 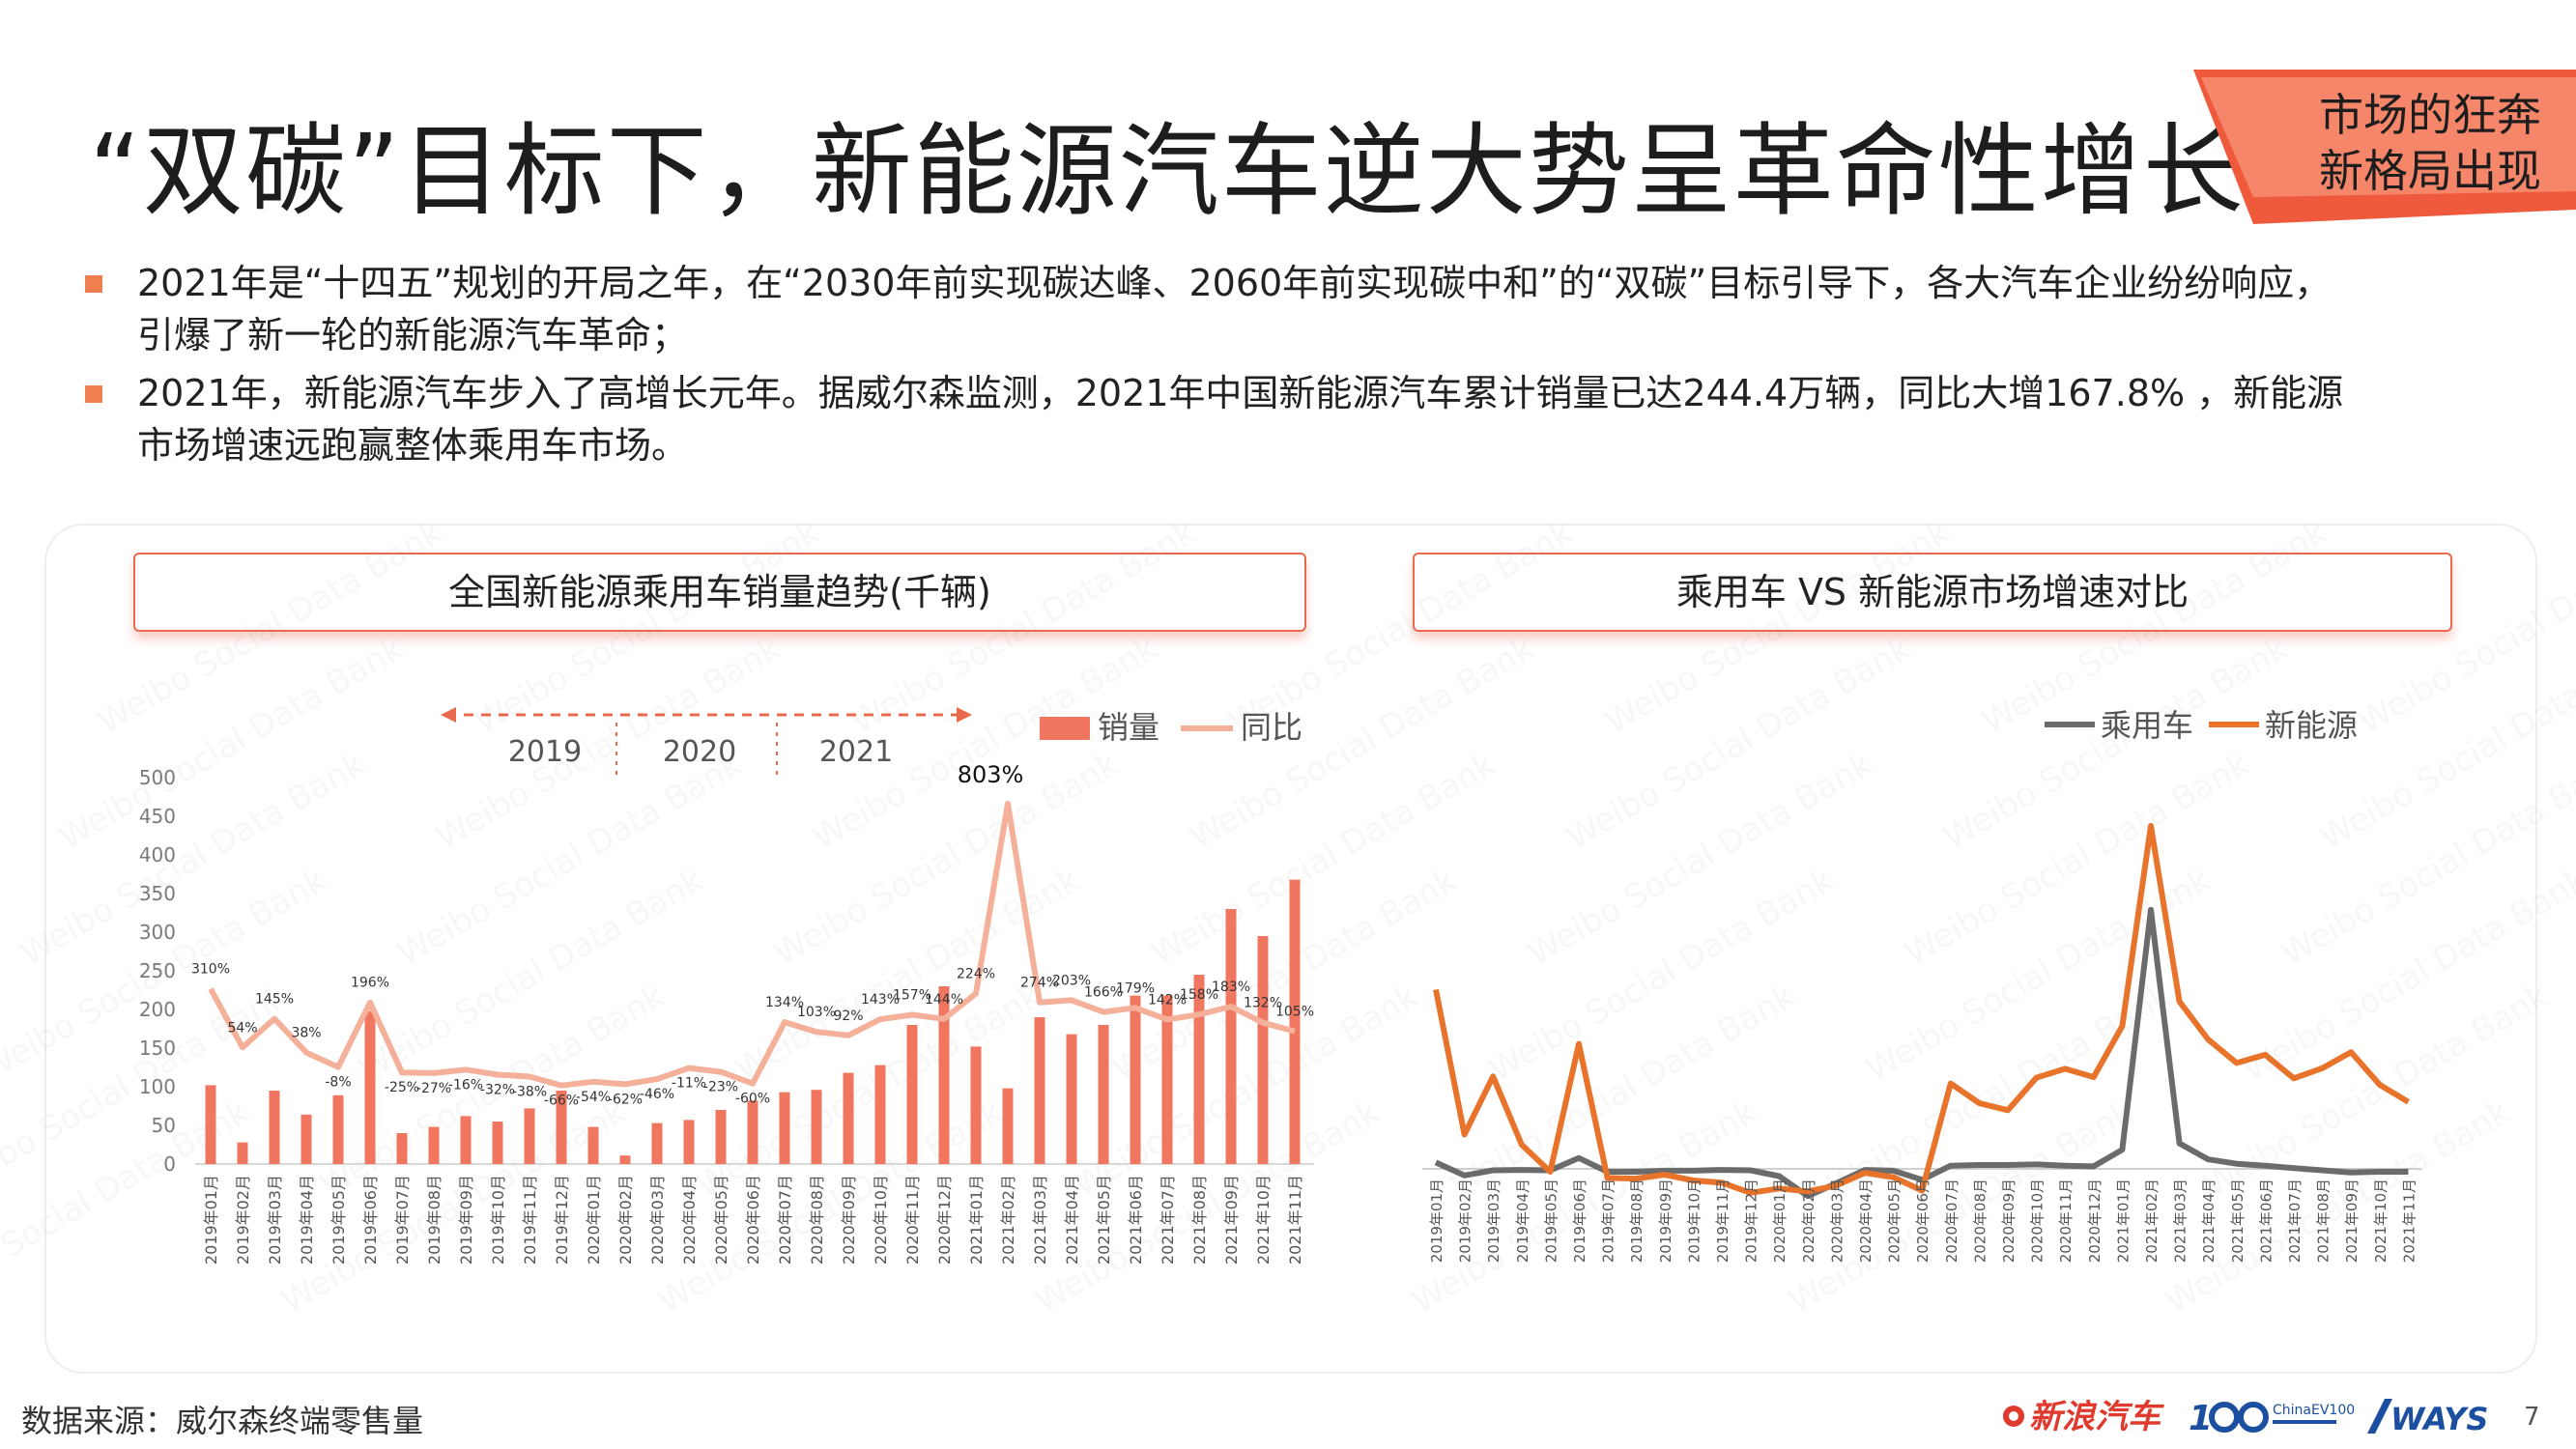 What do you see at coordinates (2097, 1417) in the screenshot?
I see `sina-logo-text: 新浪汽车` at bounding box center [2097, 1417].